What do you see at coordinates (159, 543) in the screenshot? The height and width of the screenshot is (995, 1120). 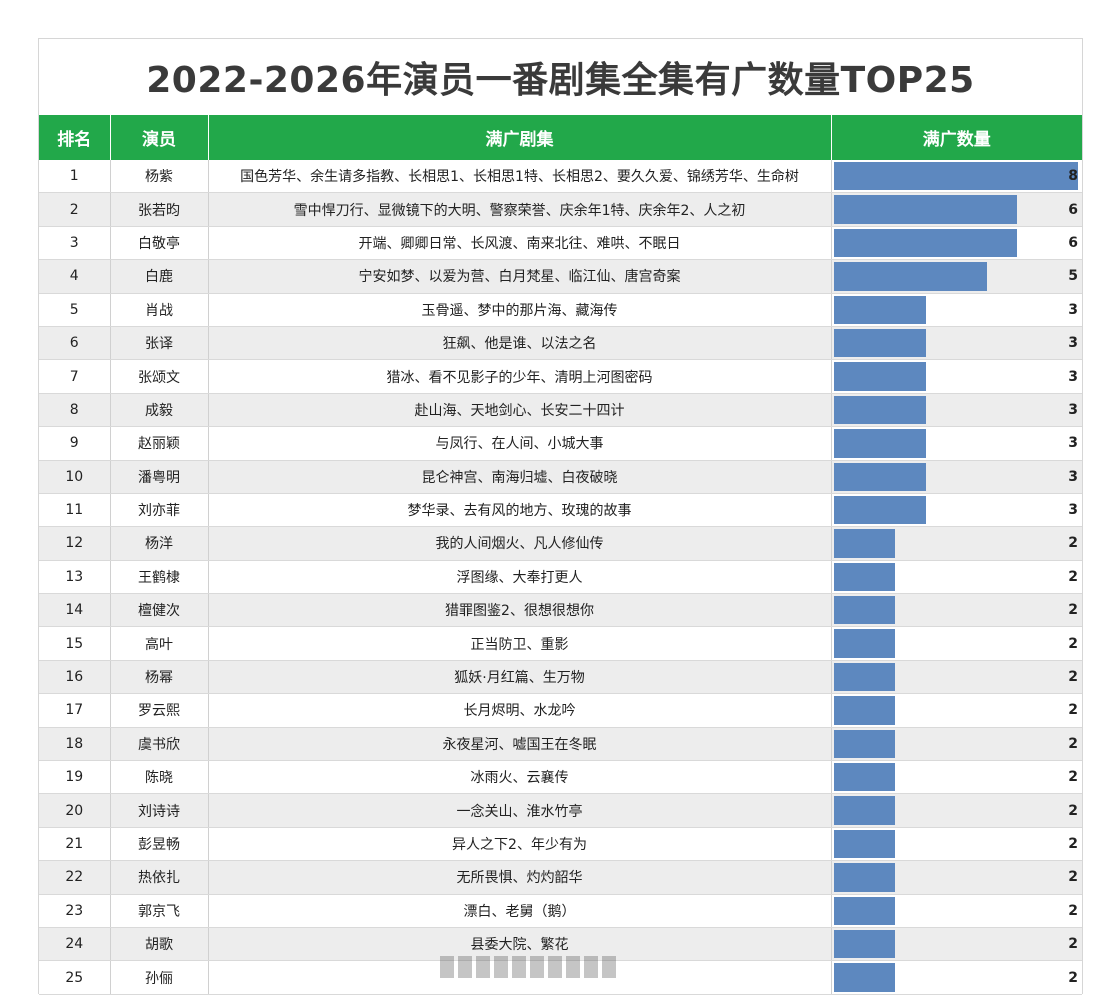 I see `actor-cell: 杨洋` at bounding box center [159, 543].